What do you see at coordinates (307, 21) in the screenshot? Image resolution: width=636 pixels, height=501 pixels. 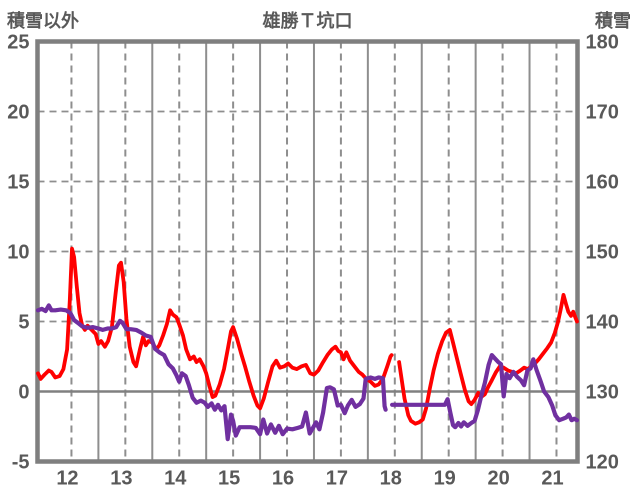 I see `chart-title: 雄勝Ｔ坑口` at bounding box center [307, 21].